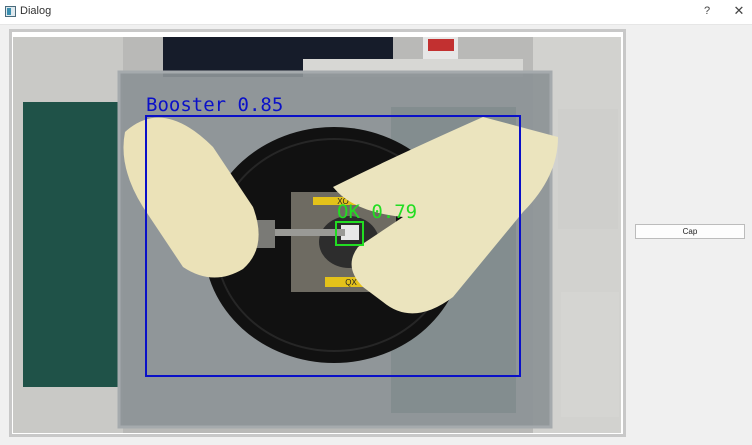  Describe the element at coordinates (191, 197) in the screenshot. I see `left-glove` at that location.